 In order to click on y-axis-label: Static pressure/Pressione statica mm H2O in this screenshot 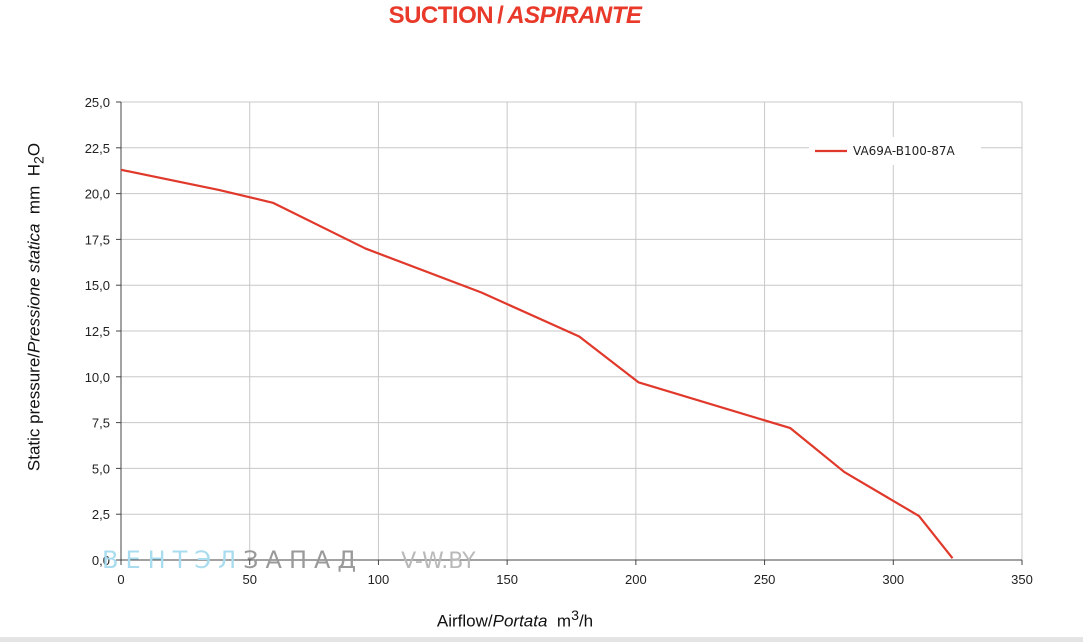, I will do `click(35, 307)`.